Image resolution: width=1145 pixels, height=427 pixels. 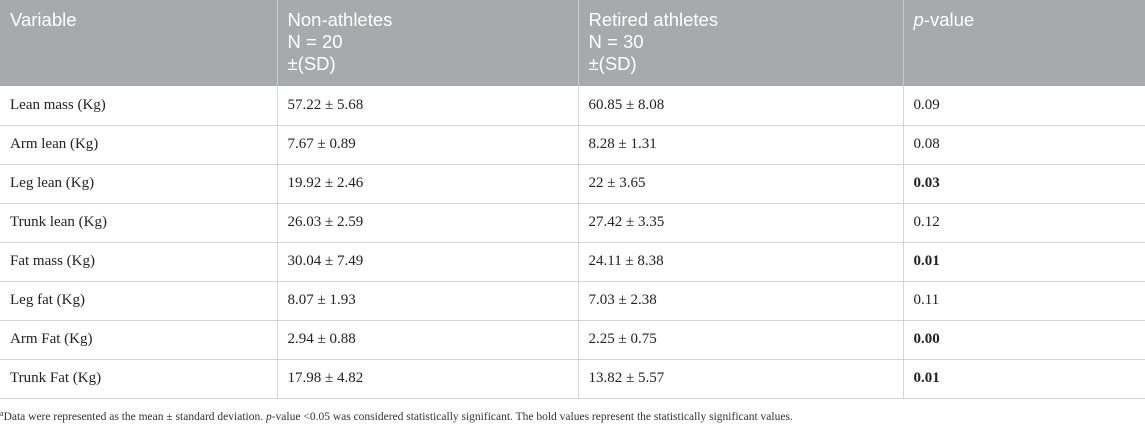 I want to click on header-non-athletes-n: N = 20, so click(x=315, y=41).